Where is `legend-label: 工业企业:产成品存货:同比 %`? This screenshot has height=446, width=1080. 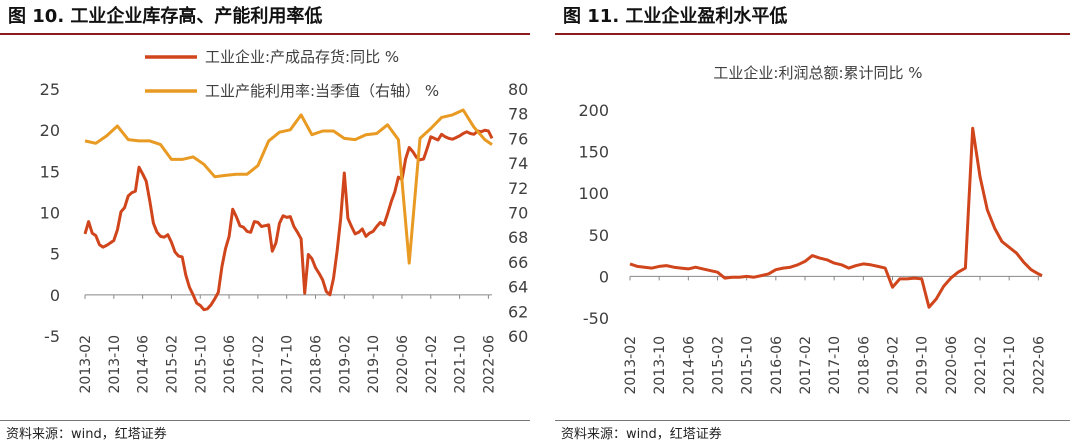 legend-label: 工业企业:产成品存货:同比 % is located at coordinates (302, 57).